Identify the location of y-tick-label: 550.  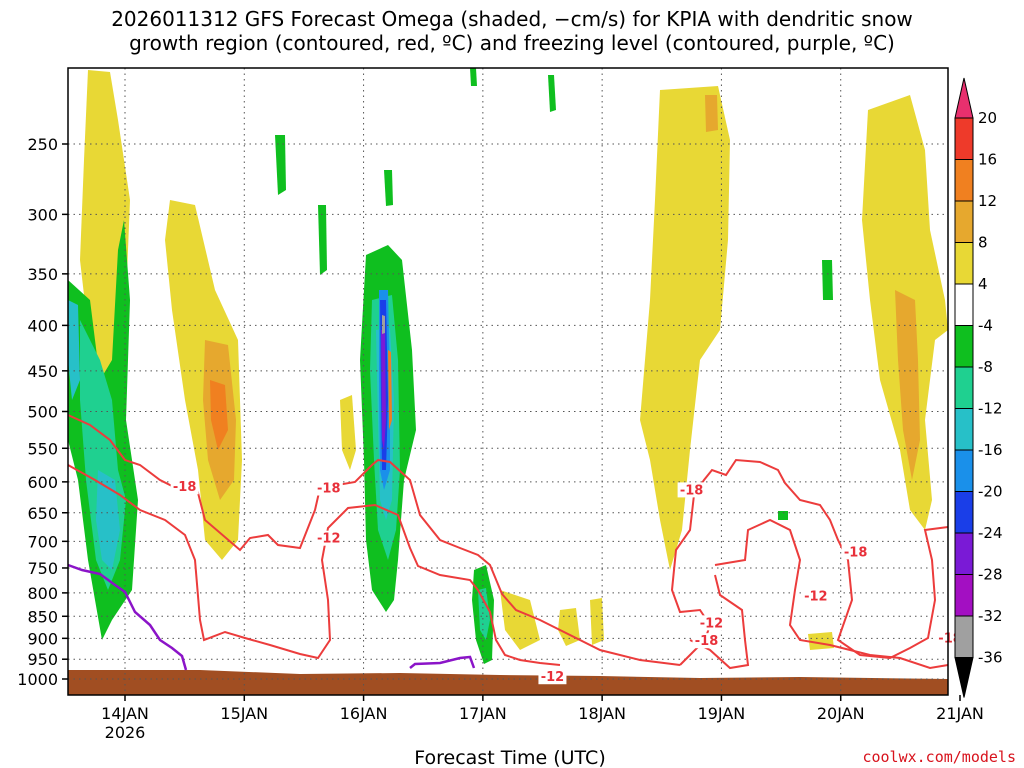
(42, 448).